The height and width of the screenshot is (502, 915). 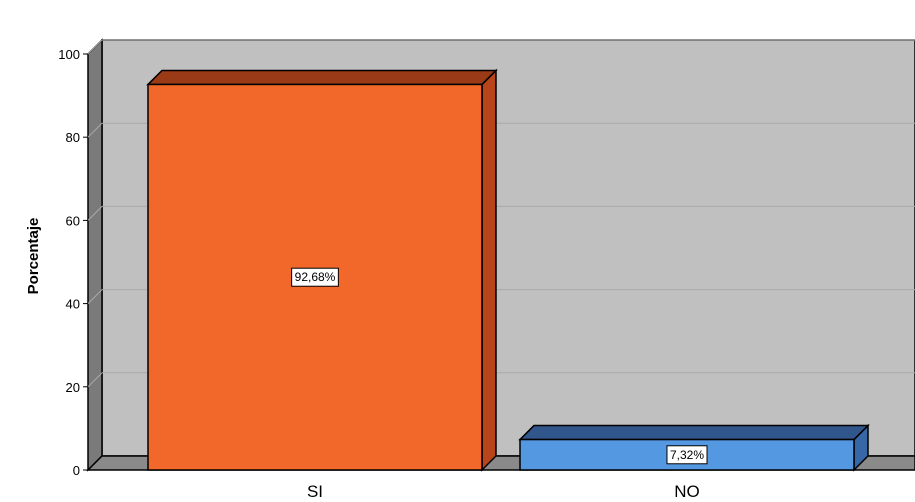 I want to click on data-label: 7,32%, so click(x=687, y=455).